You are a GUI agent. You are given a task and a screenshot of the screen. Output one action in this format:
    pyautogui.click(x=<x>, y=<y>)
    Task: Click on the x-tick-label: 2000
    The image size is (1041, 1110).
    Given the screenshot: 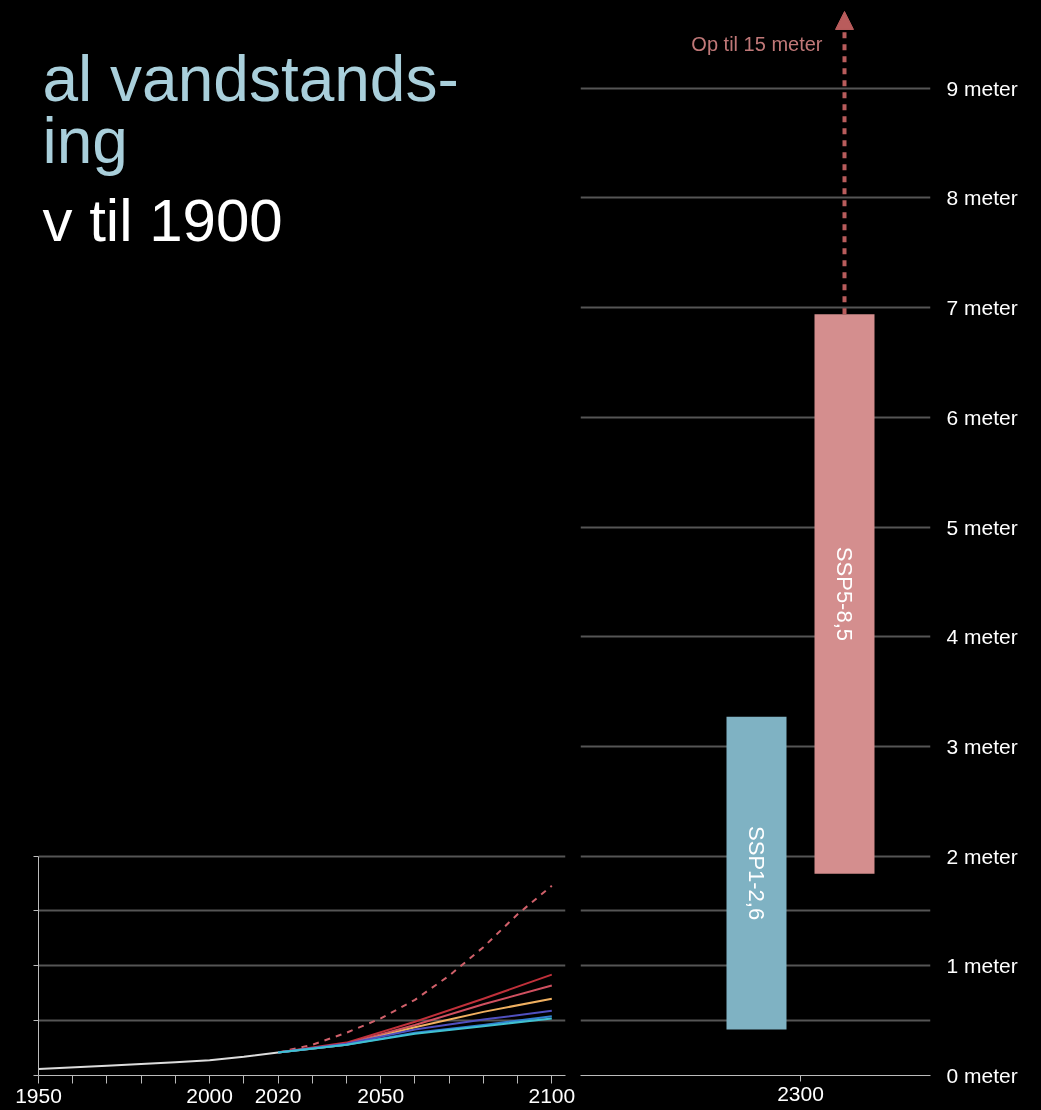 What is the action you would take?
    pyautogui.click(x=209, y=1095)
    